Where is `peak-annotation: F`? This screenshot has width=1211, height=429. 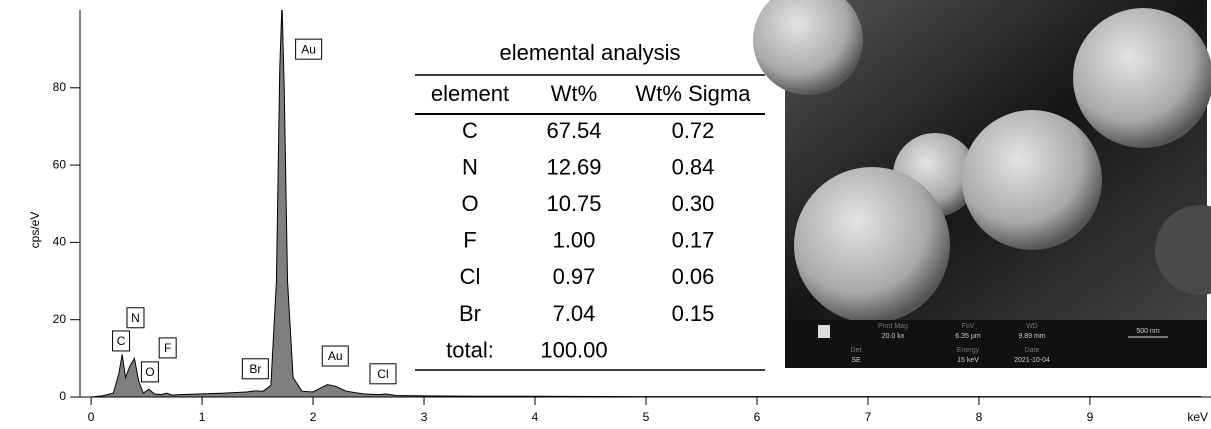
peak-annotation: F is located at coordinates (167, 348).